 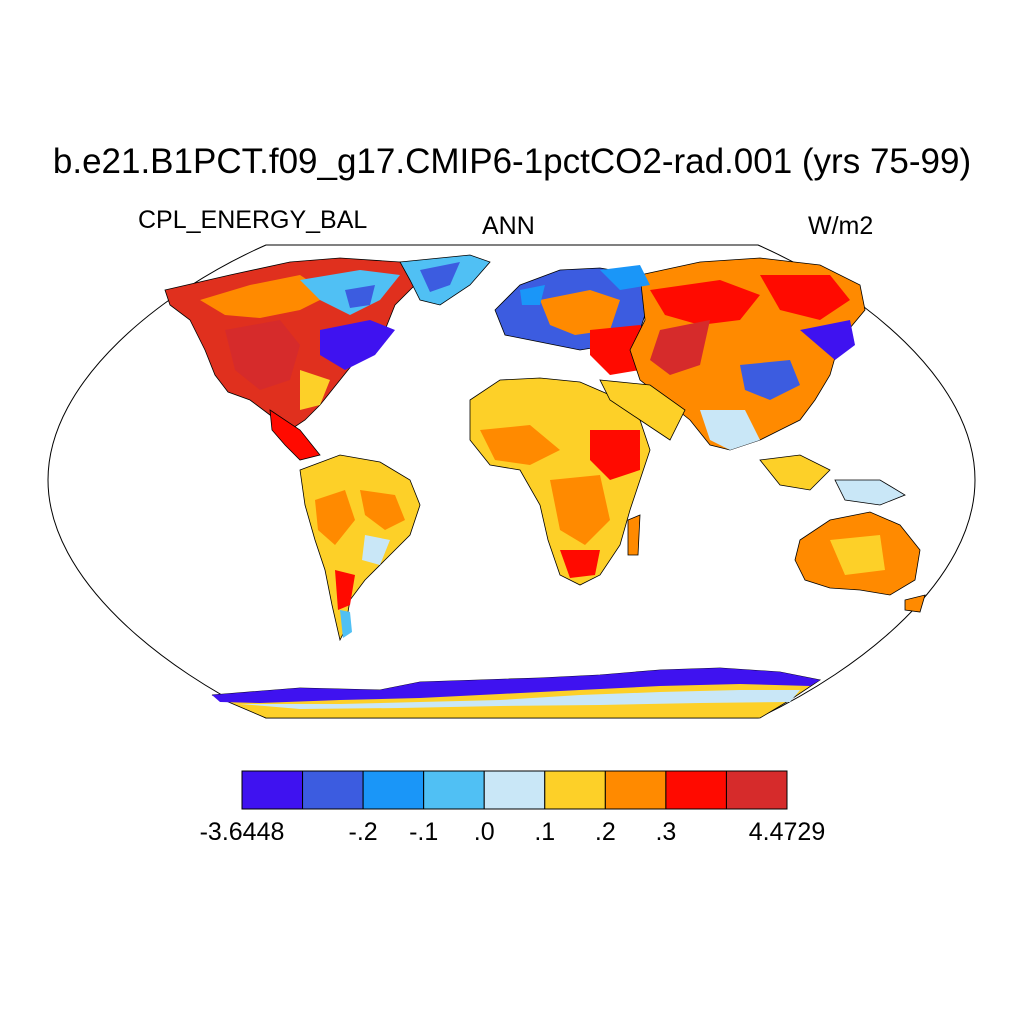 What do you see at coordinates (841, 226) in the screenshot?
I see `units-label: W/m2` at bounding box center [841, 226].